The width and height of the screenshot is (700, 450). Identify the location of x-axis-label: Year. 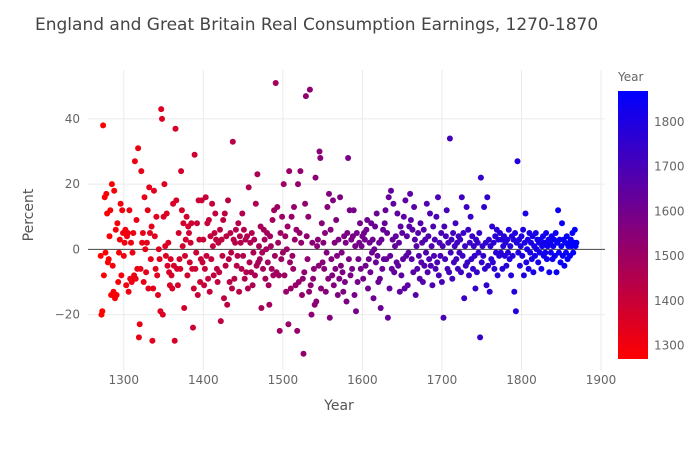
(338, 406).